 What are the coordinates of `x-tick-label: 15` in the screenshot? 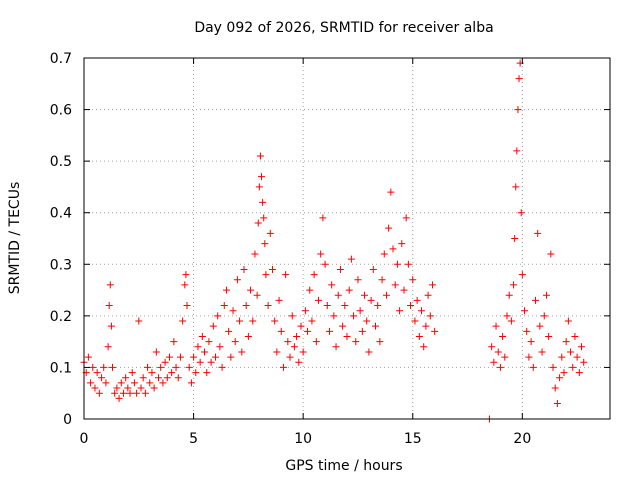 It's located at (413, 439).